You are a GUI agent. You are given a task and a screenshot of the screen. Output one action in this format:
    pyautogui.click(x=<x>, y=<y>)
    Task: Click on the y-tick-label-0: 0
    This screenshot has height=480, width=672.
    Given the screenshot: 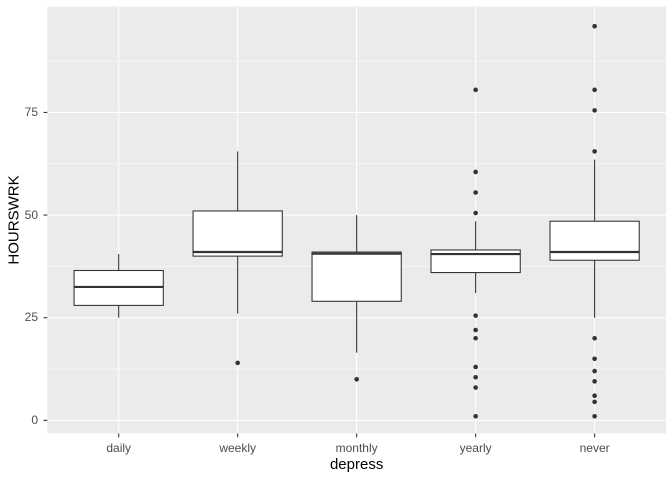 What is the action you would take?
    pyautogui.click(x=34, y=419)
    